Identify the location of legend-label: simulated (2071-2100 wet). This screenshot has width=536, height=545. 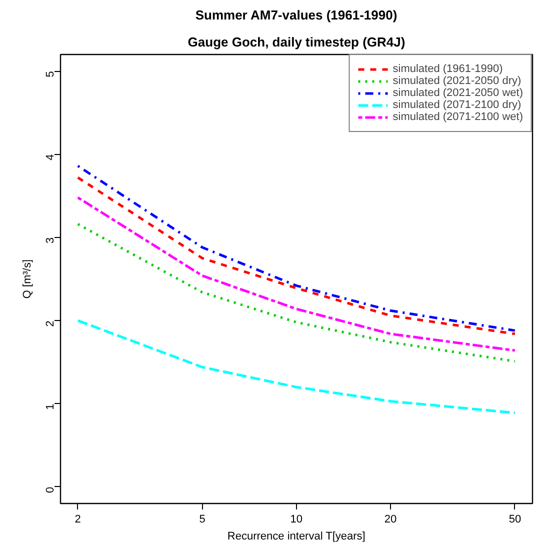
(457, 117).